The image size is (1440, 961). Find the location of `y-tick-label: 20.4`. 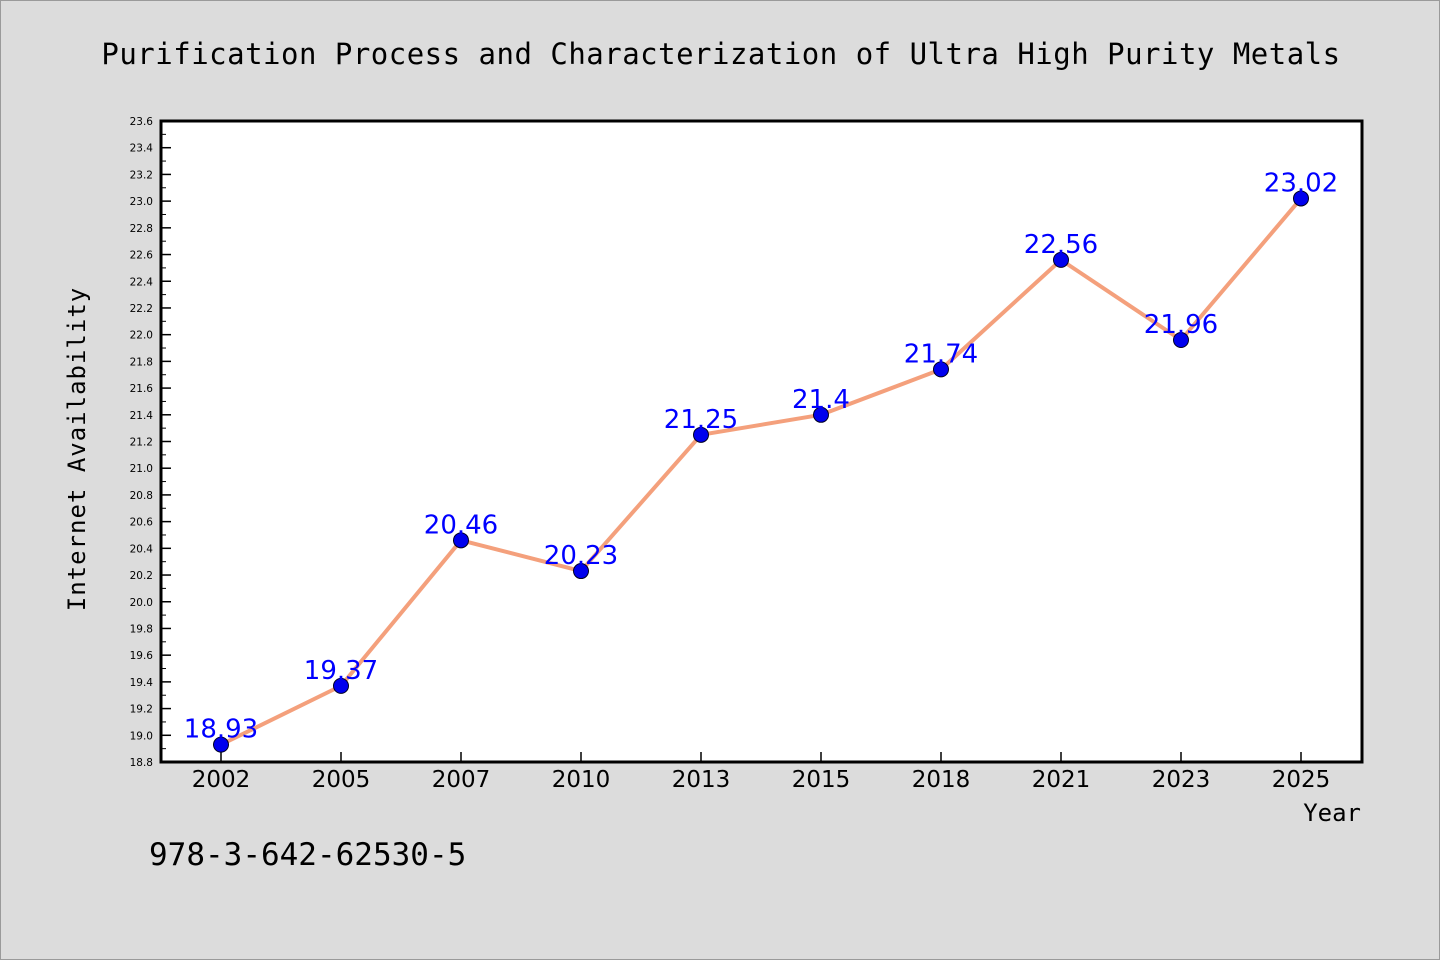

y-tick-label: 20.4 is located at coordinates (142, 549).